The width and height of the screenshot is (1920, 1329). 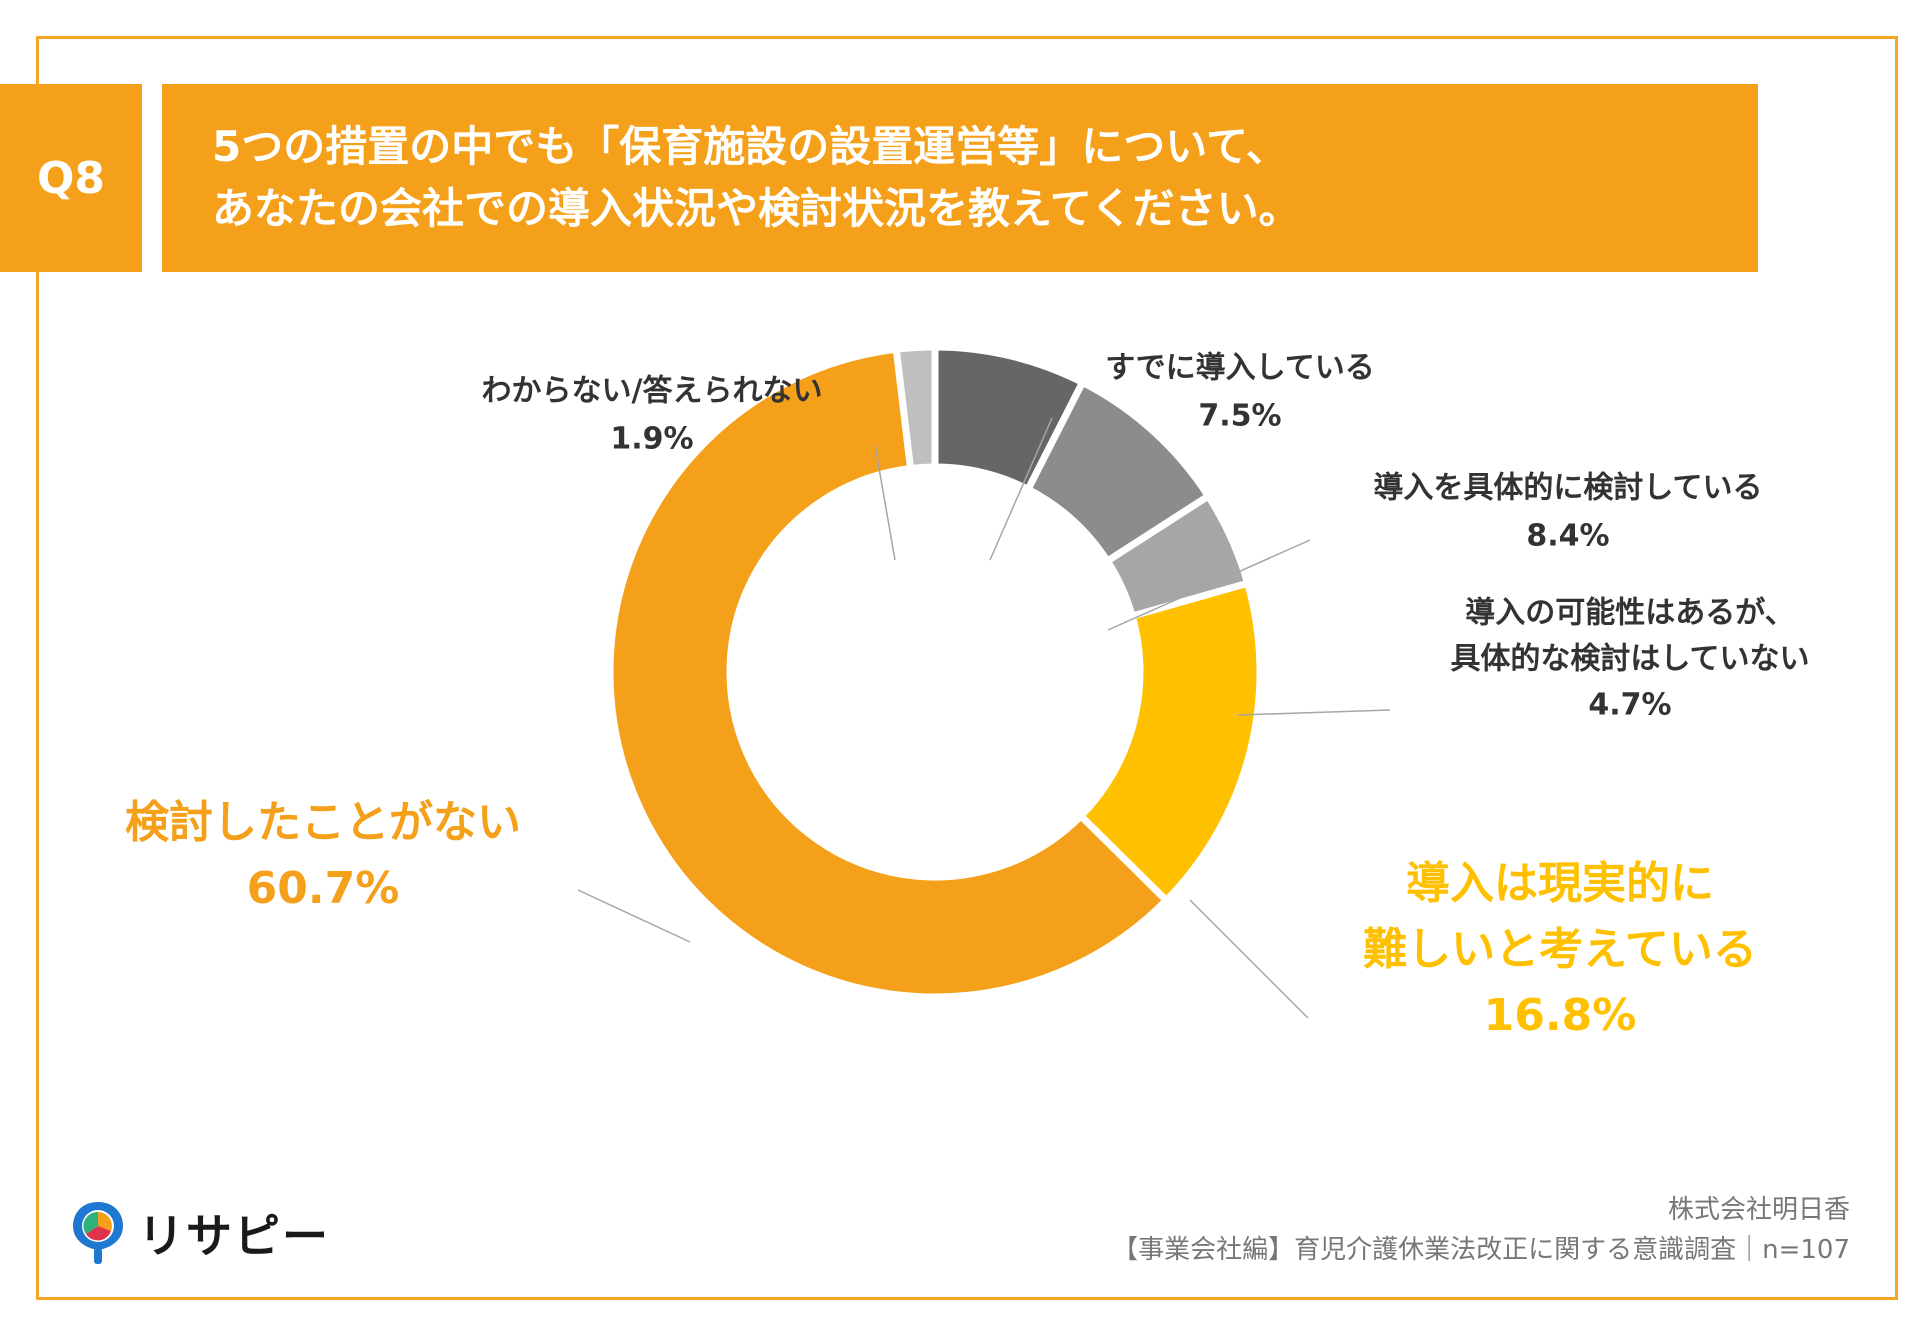 I want to click on question-number-badge: Q8, so click(x=71, y=178).